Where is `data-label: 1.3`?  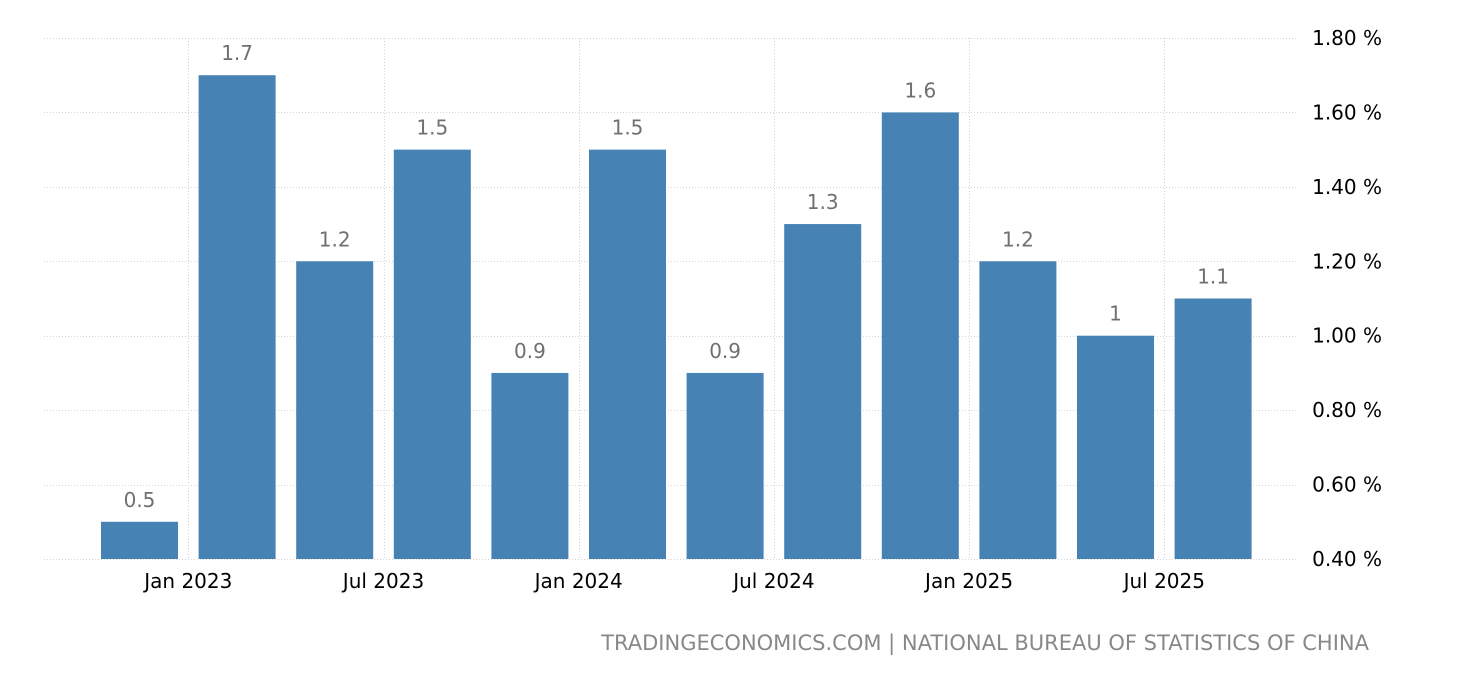
data-label: 1.3 is located at coordinates (823, 202).